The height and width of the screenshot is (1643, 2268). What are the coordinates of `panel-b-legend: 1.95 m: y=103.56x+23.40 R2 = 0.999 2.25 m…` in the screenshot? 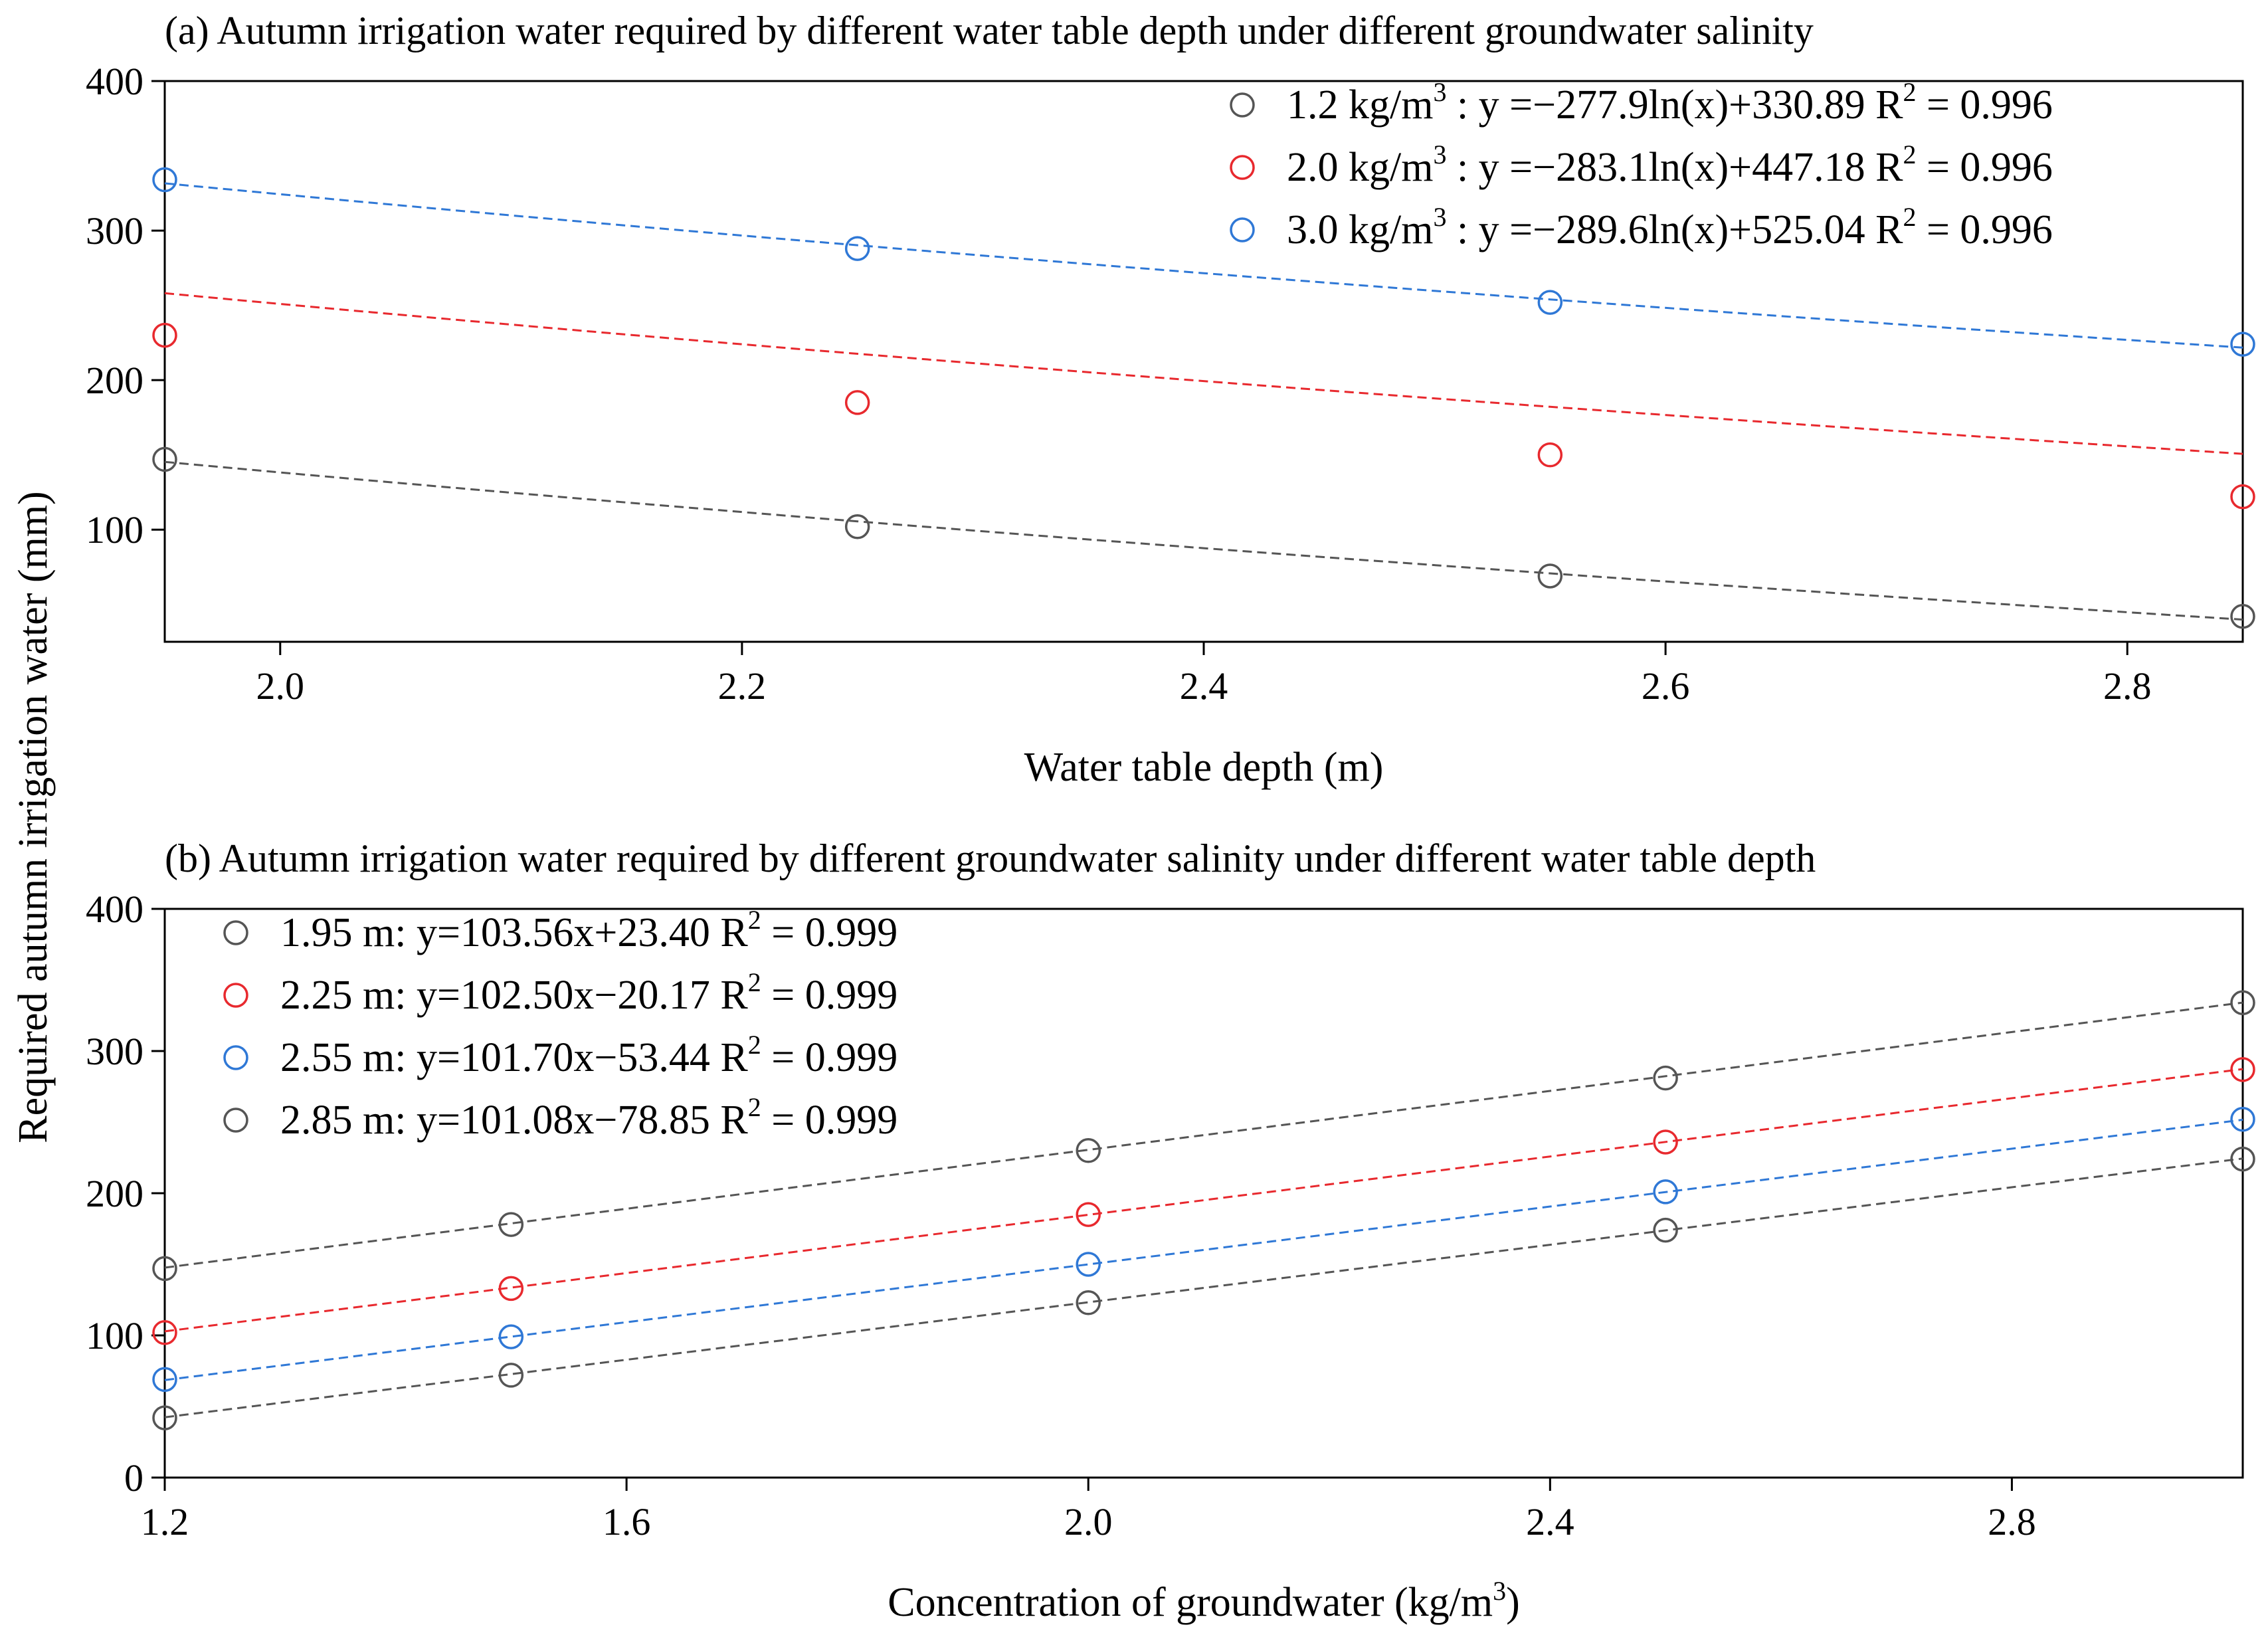 It's located at (560, 1024).